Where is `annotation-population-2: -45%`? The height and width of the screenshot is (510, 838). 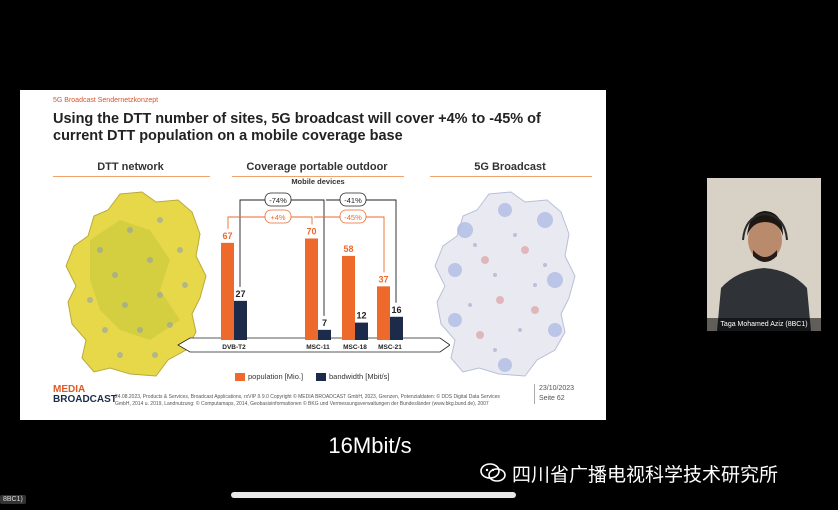
annotation-population-2: -45% is located at coordinates (353, 217).